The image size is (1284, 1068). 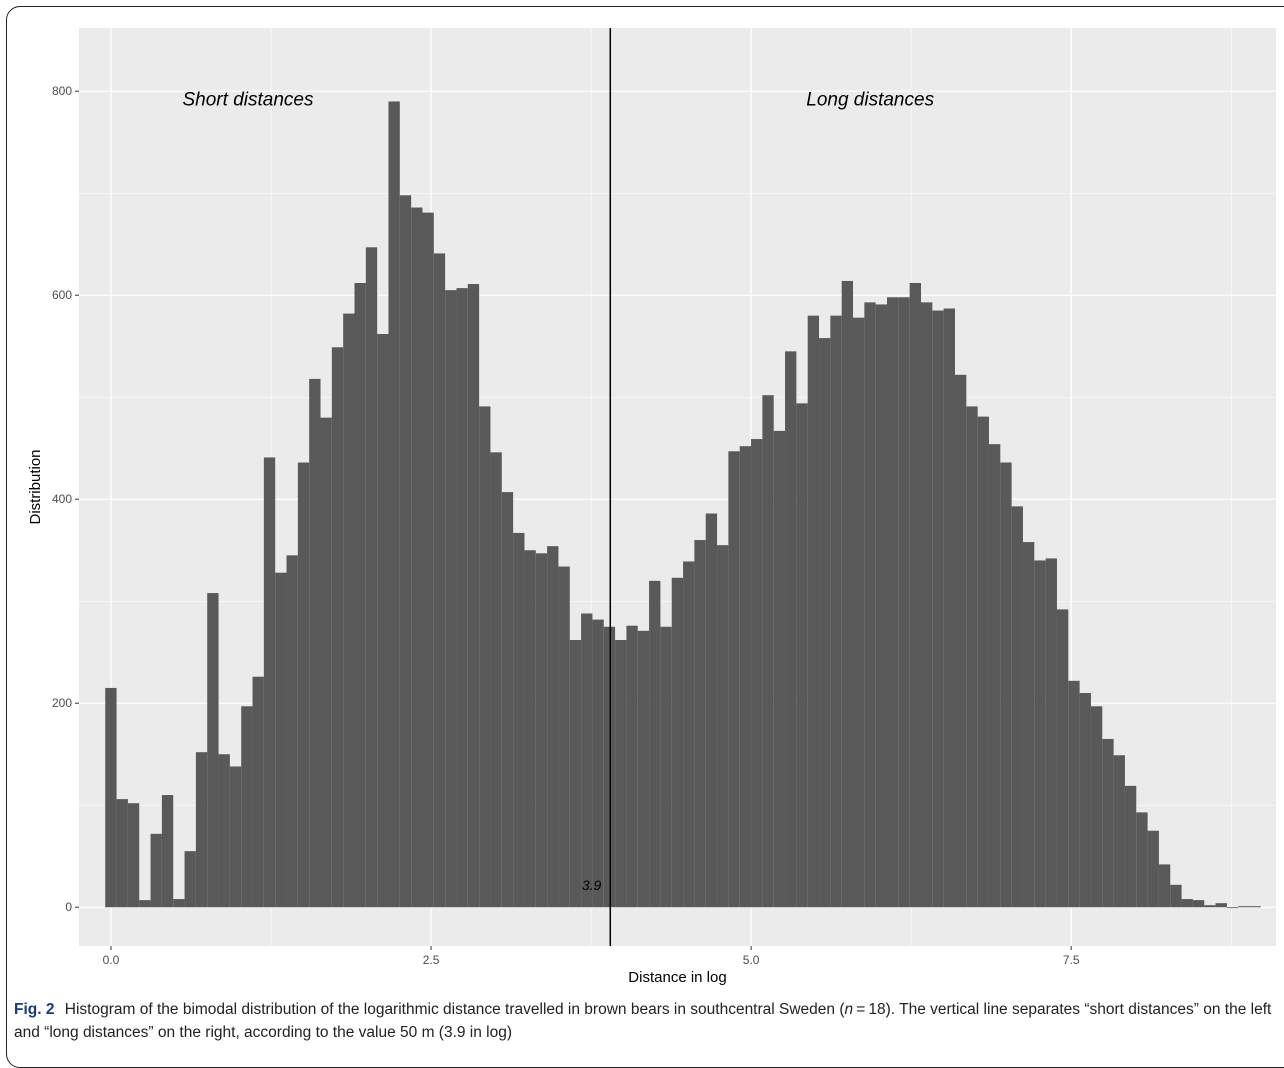 I want to click on x-axis-title: Distance in log, so click(x=677, y=977).